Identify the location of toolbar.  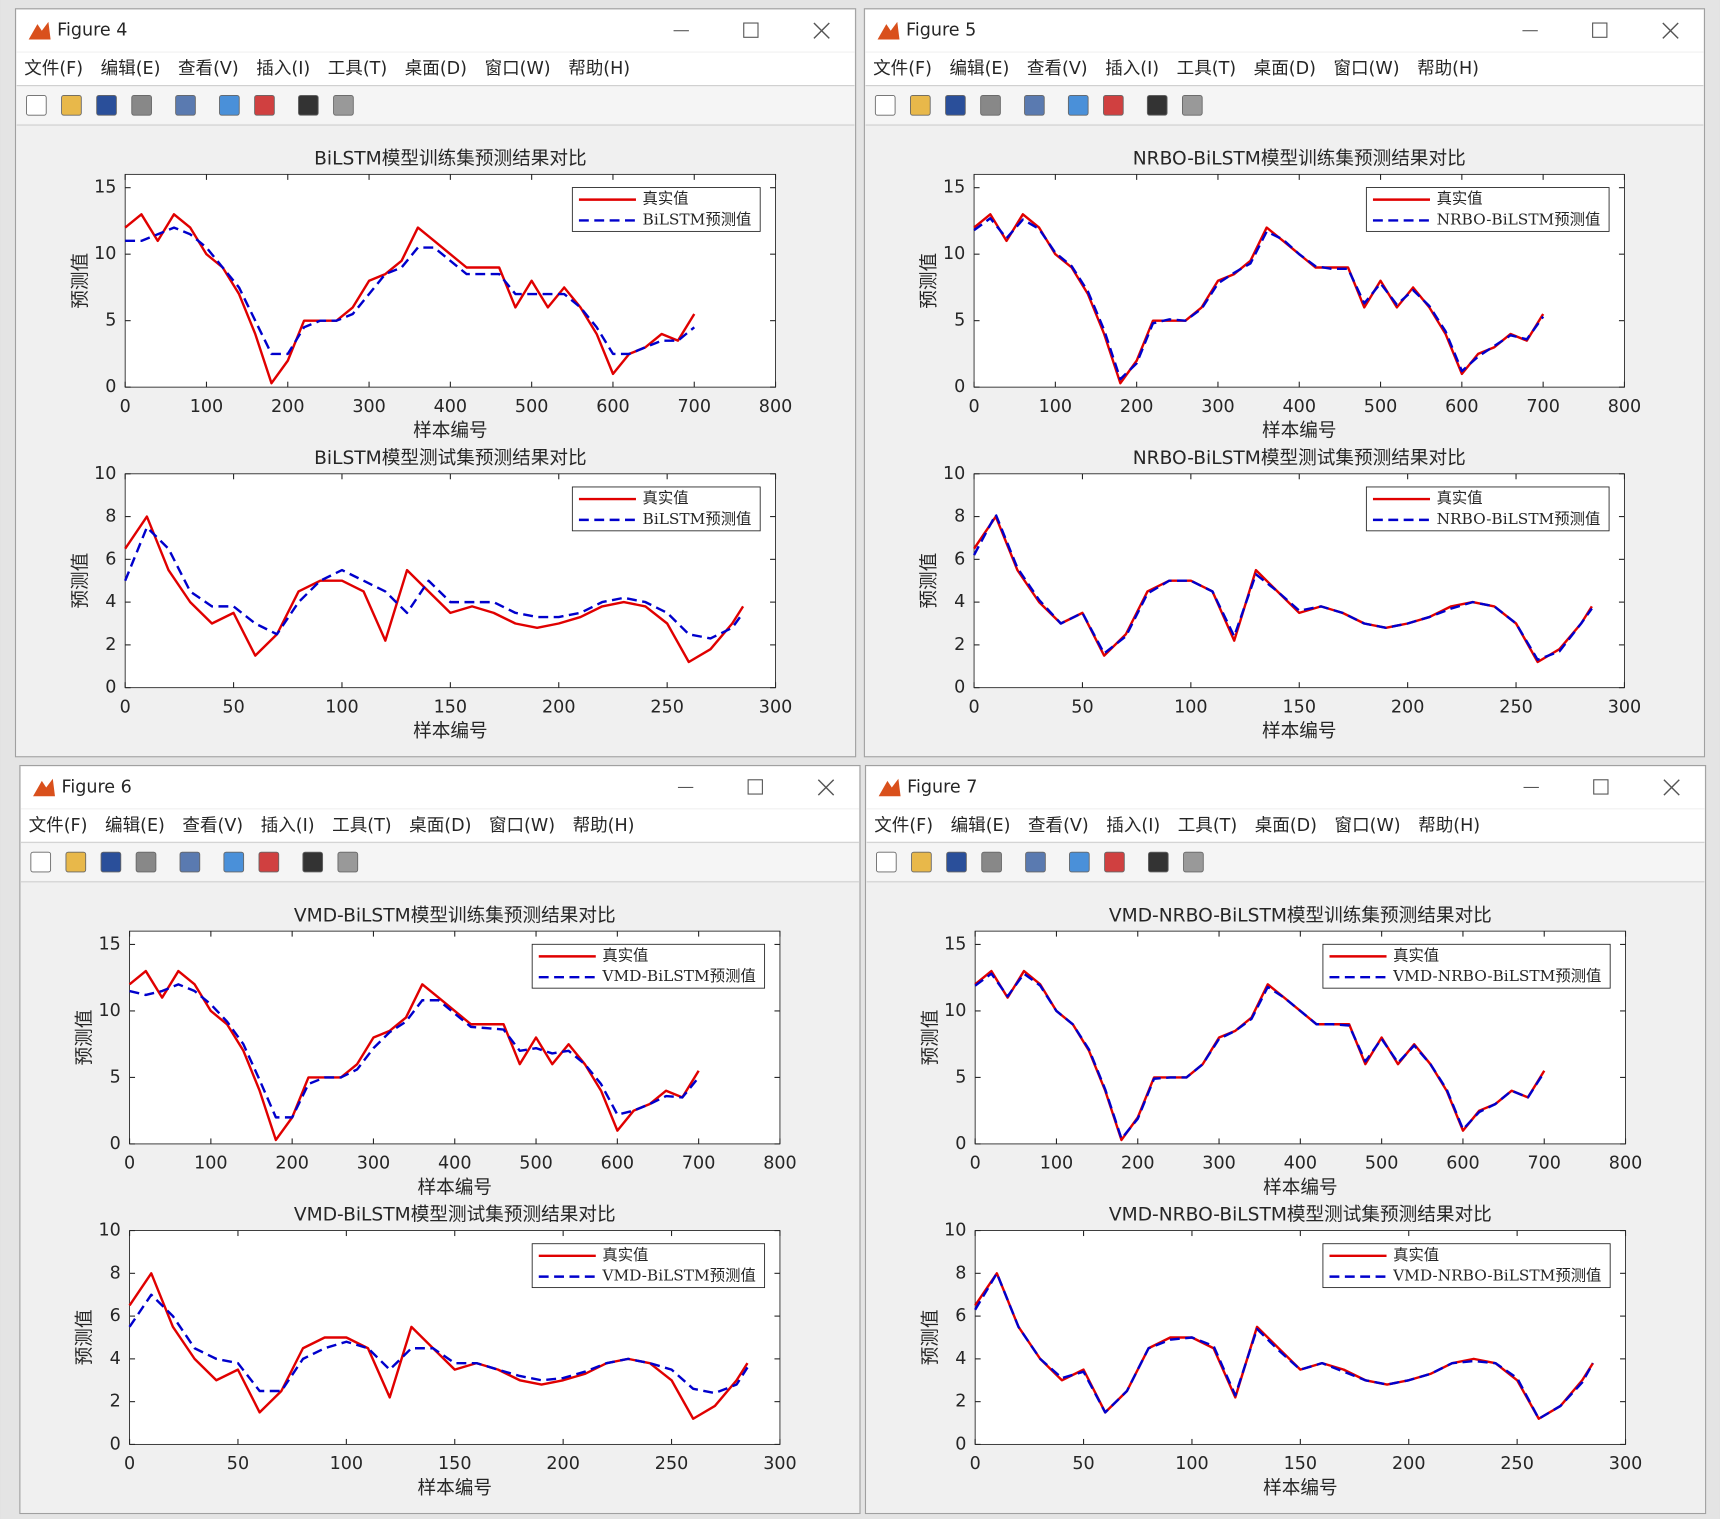
(1285, 862).